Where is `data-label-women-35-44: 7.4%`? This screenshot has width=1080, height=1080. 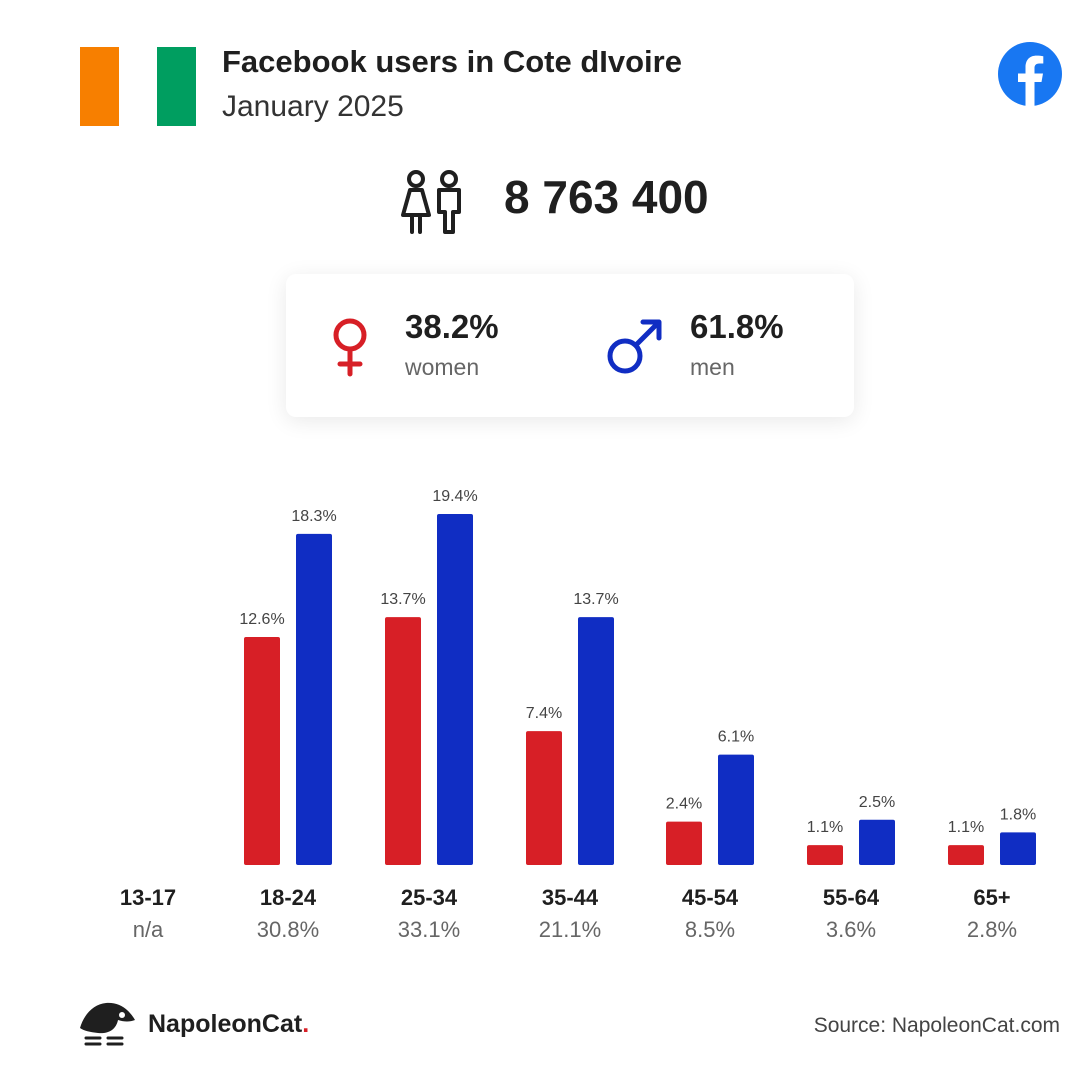
data-label-women-35-44: 7.4% is located at coordinates (544, 713).